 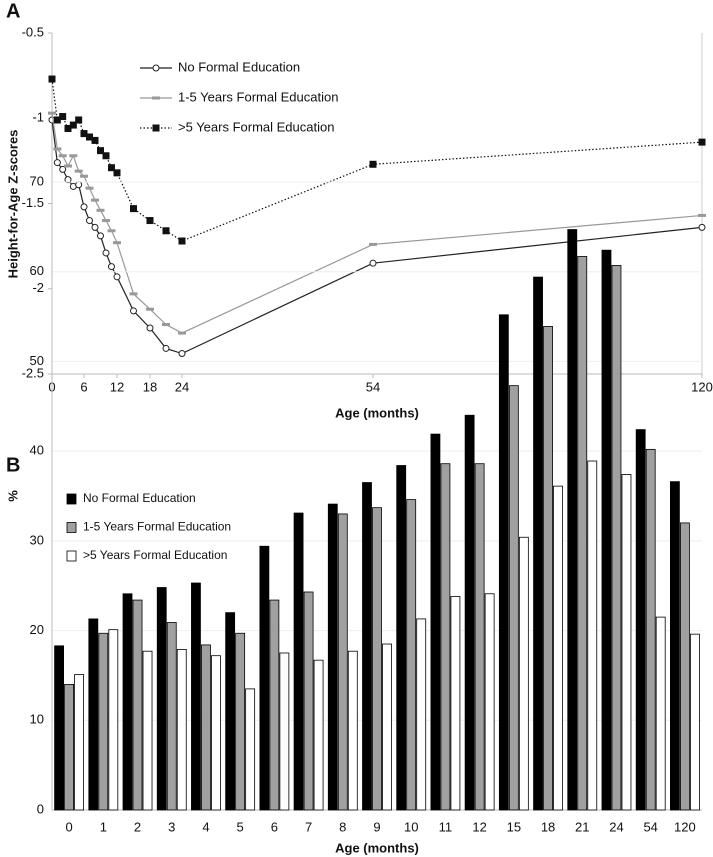 I want to click on legend-label: >5 Years Formal Education, so click(x=155, y=555).